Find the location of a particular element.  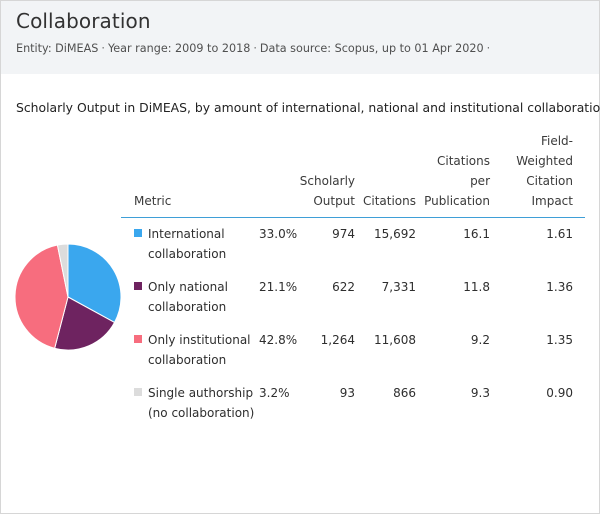

output-value: 622 is located at coordinates (343, 287).